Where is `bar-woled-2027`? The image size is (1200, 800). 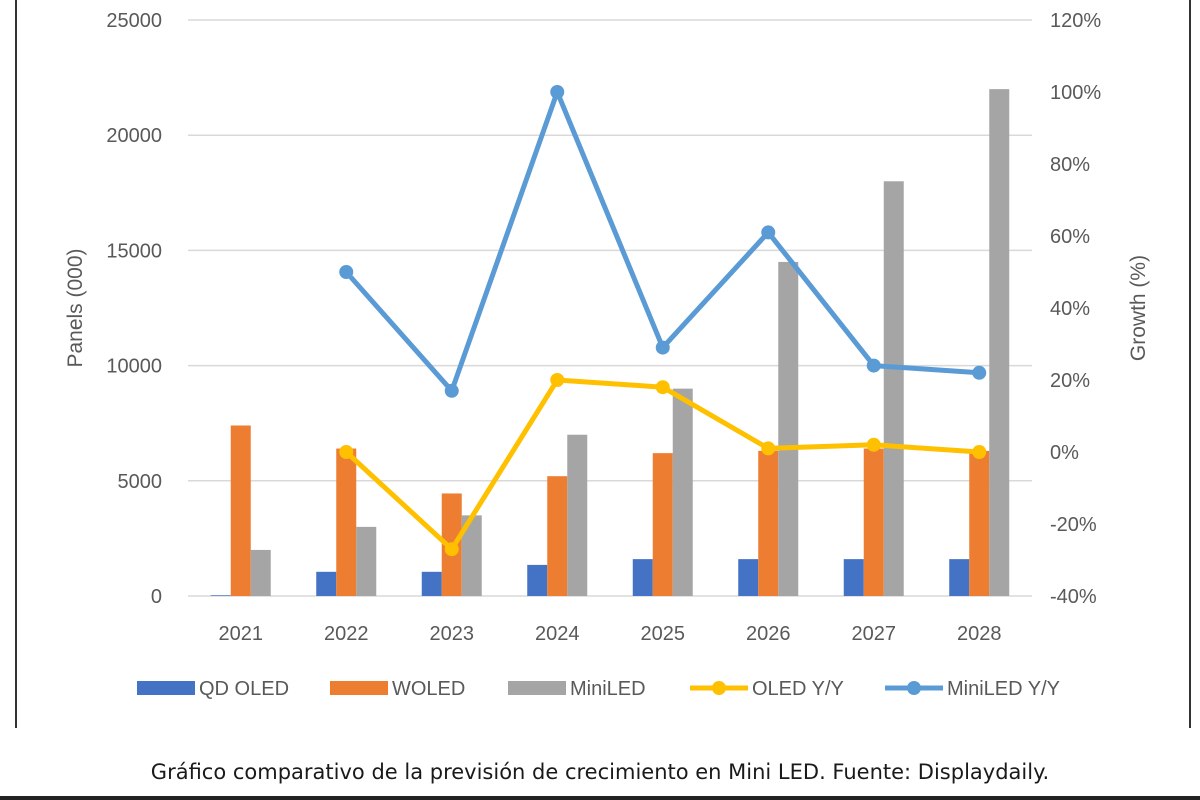
bar-woled-2027 is located at coordinates (873, 522).